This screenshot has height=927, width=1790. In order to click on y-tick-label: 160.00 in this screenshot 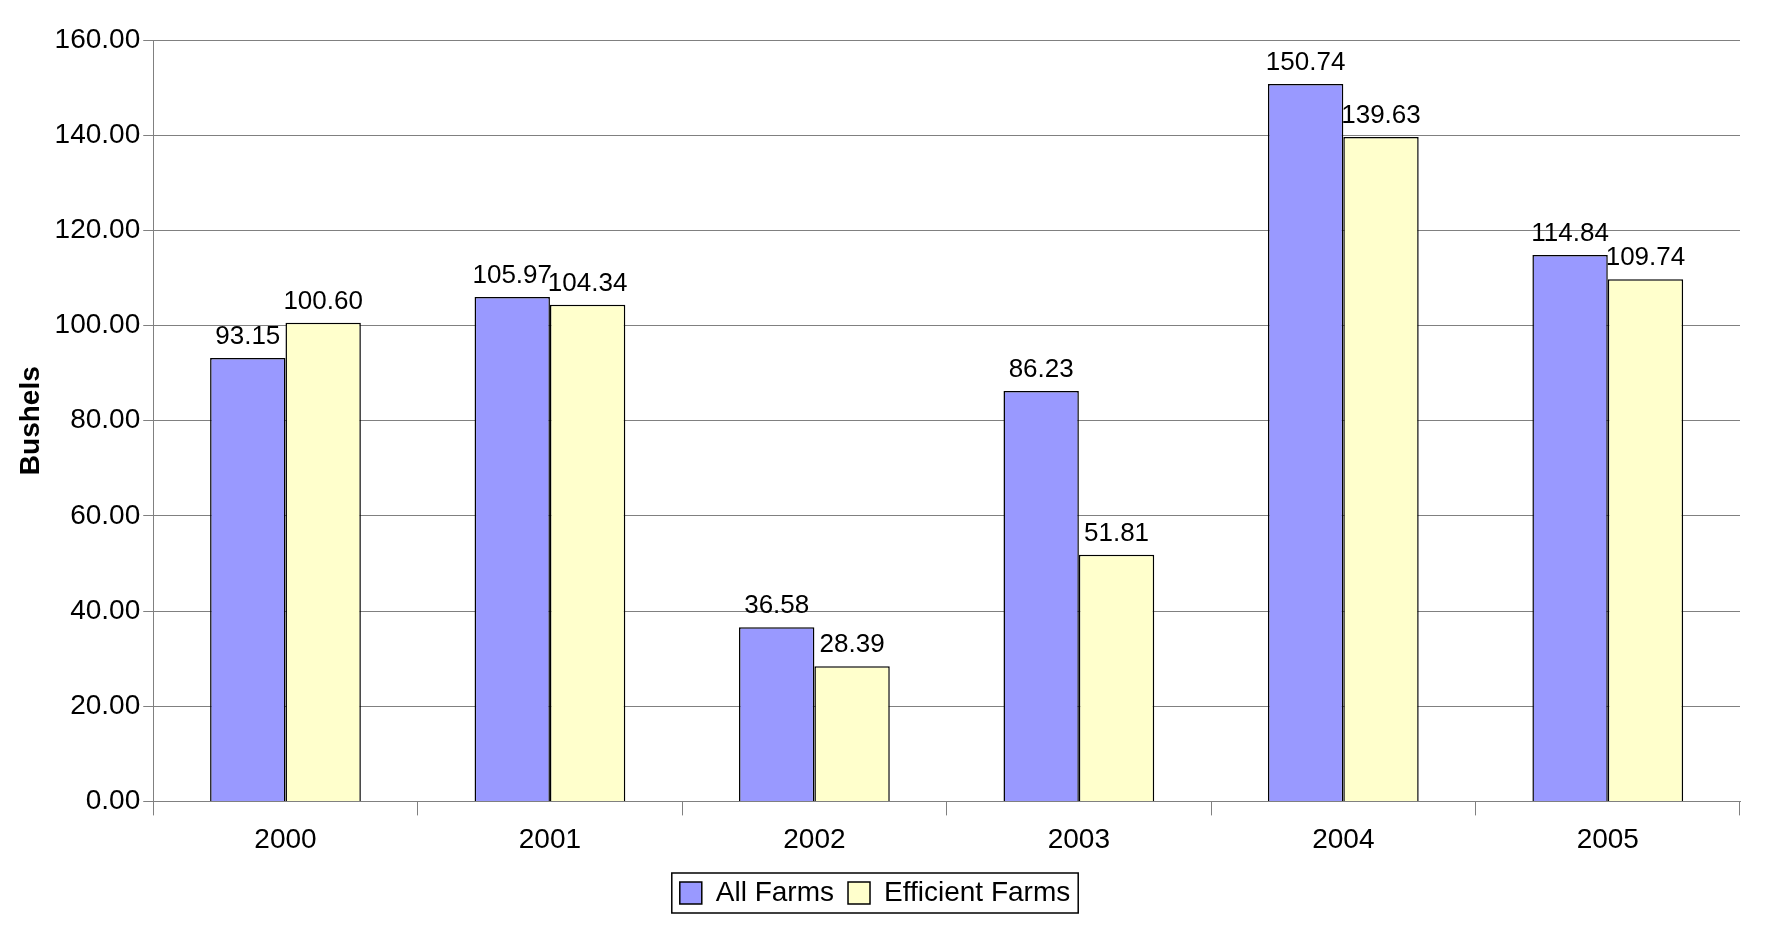, I will do `click(97, 38)`.